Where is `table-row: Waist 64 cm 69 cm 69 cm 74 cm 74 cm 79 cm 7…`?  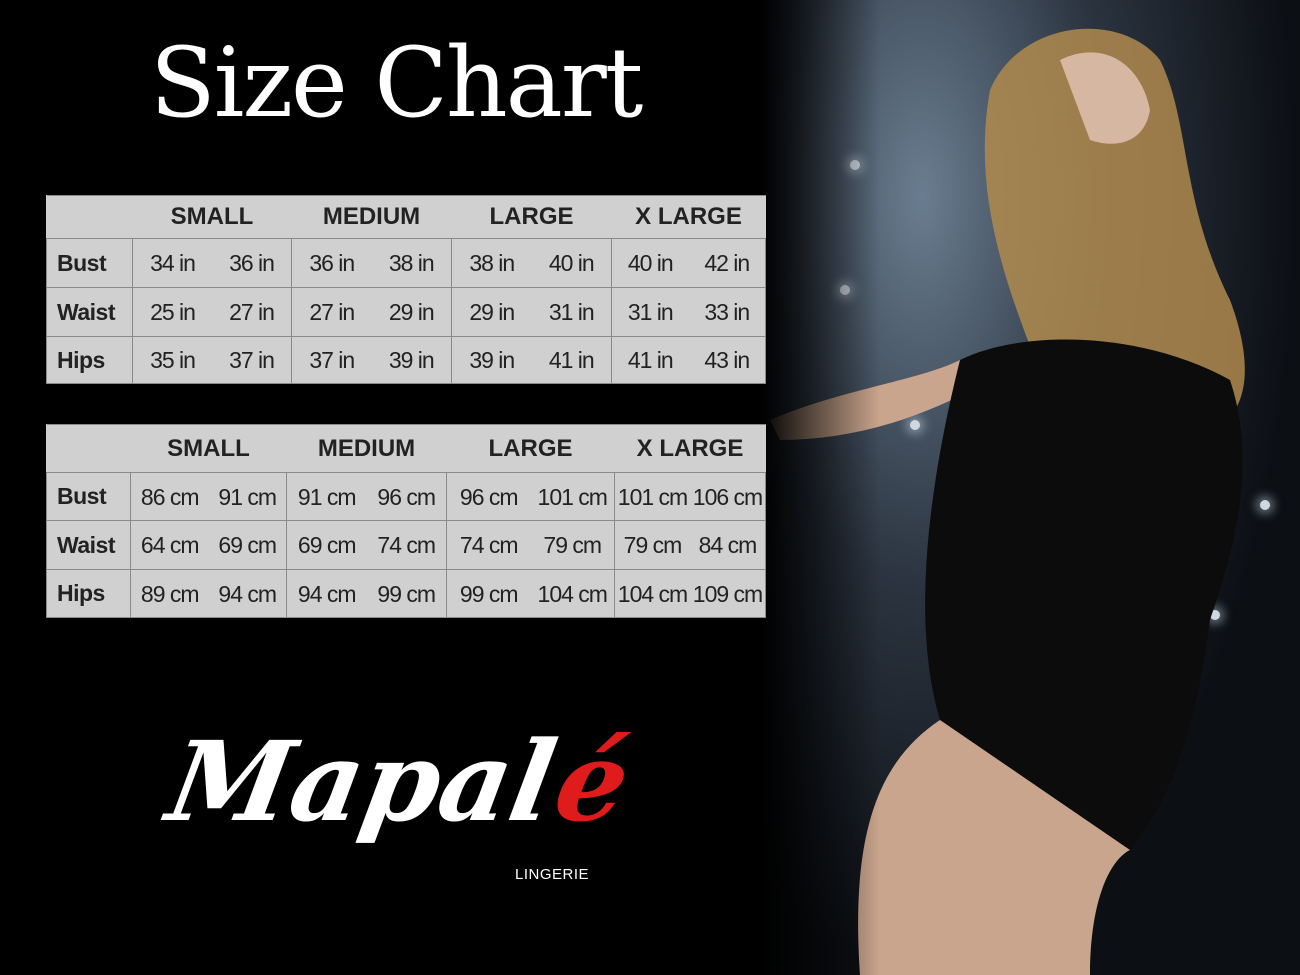 table-row: Waist 64 cm 69 cm 69 cm 74 cm 74 cm 79 cm 7… is located at coordinates (406, 545).